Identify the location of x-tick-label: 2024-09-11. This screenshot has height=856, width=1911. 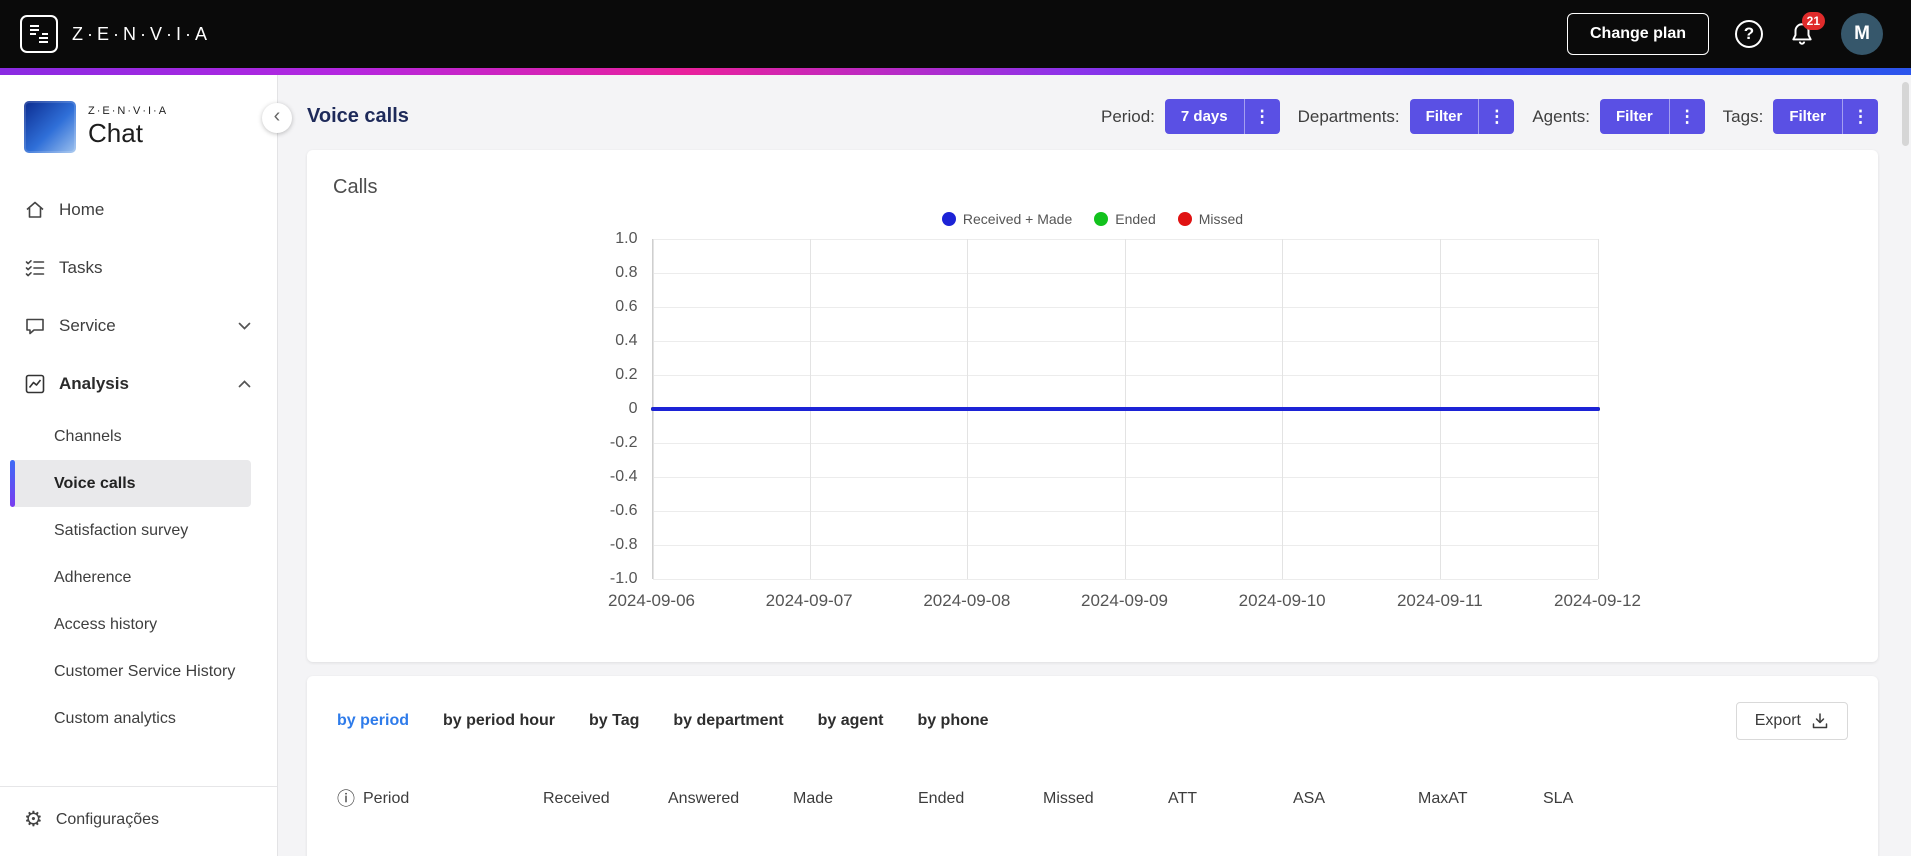
(1439, 600).